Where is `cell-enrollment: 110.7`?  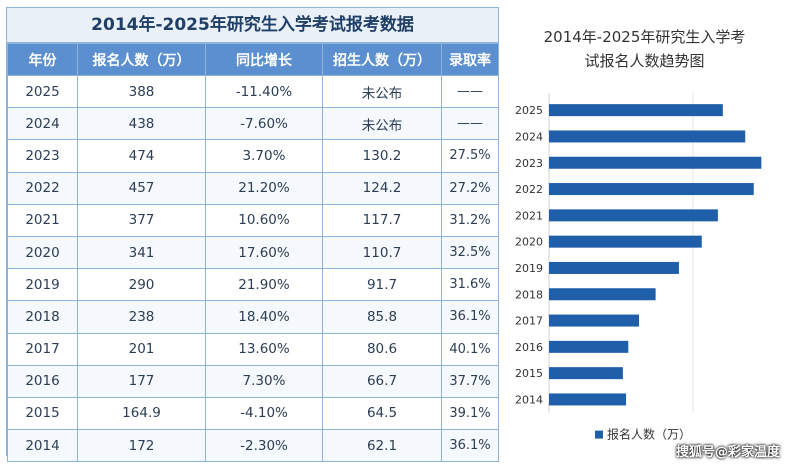 cell-enrollment: 110.7 is located at coordinates (382, 252).